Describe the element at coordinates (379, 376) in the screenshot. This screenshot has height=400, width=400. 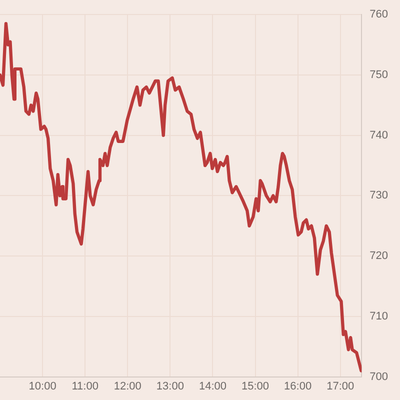
I see `y-tick-label: 700` at that location.